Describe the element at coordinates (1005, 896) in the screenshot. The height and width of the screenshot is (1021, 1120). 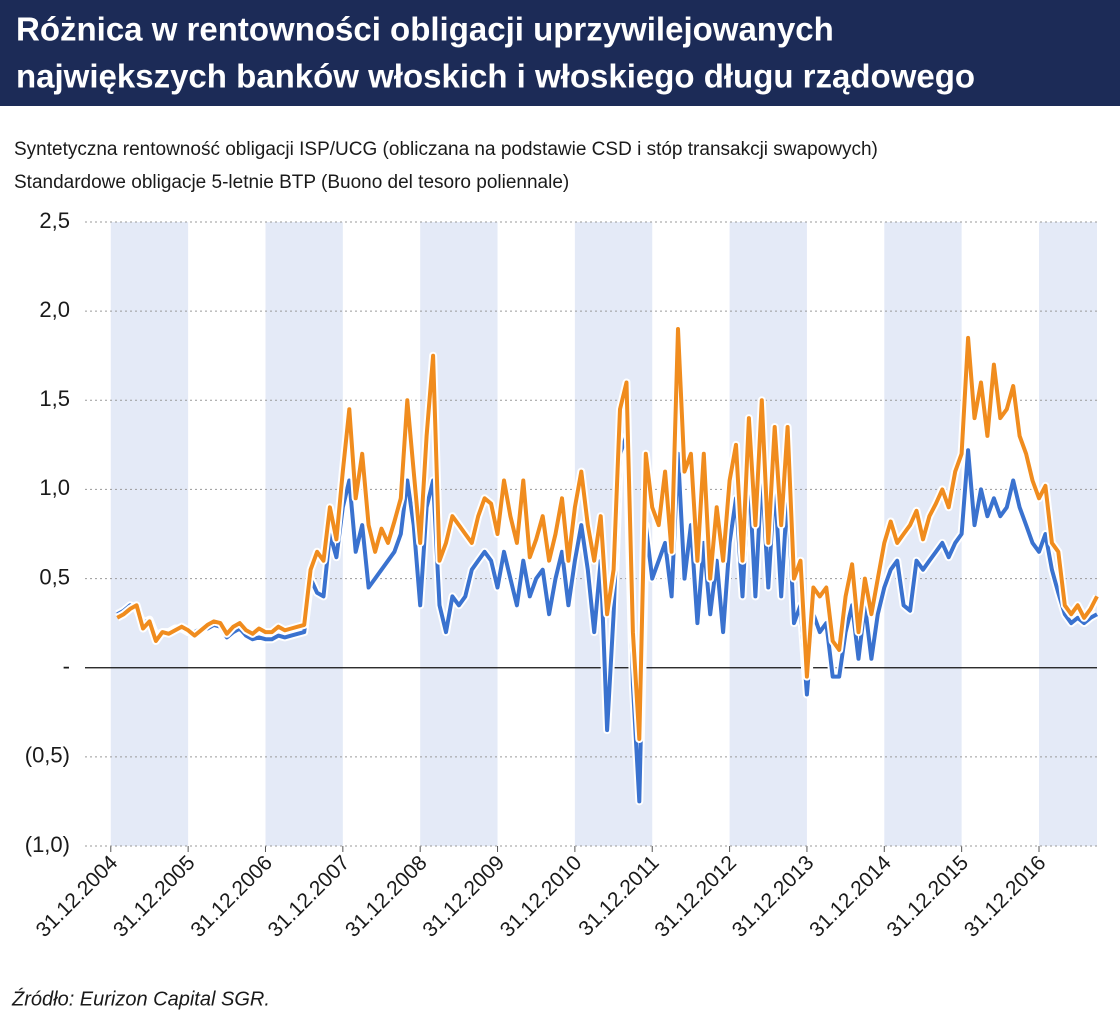
I see `x-tick-label: 31.12.2016` at that location.